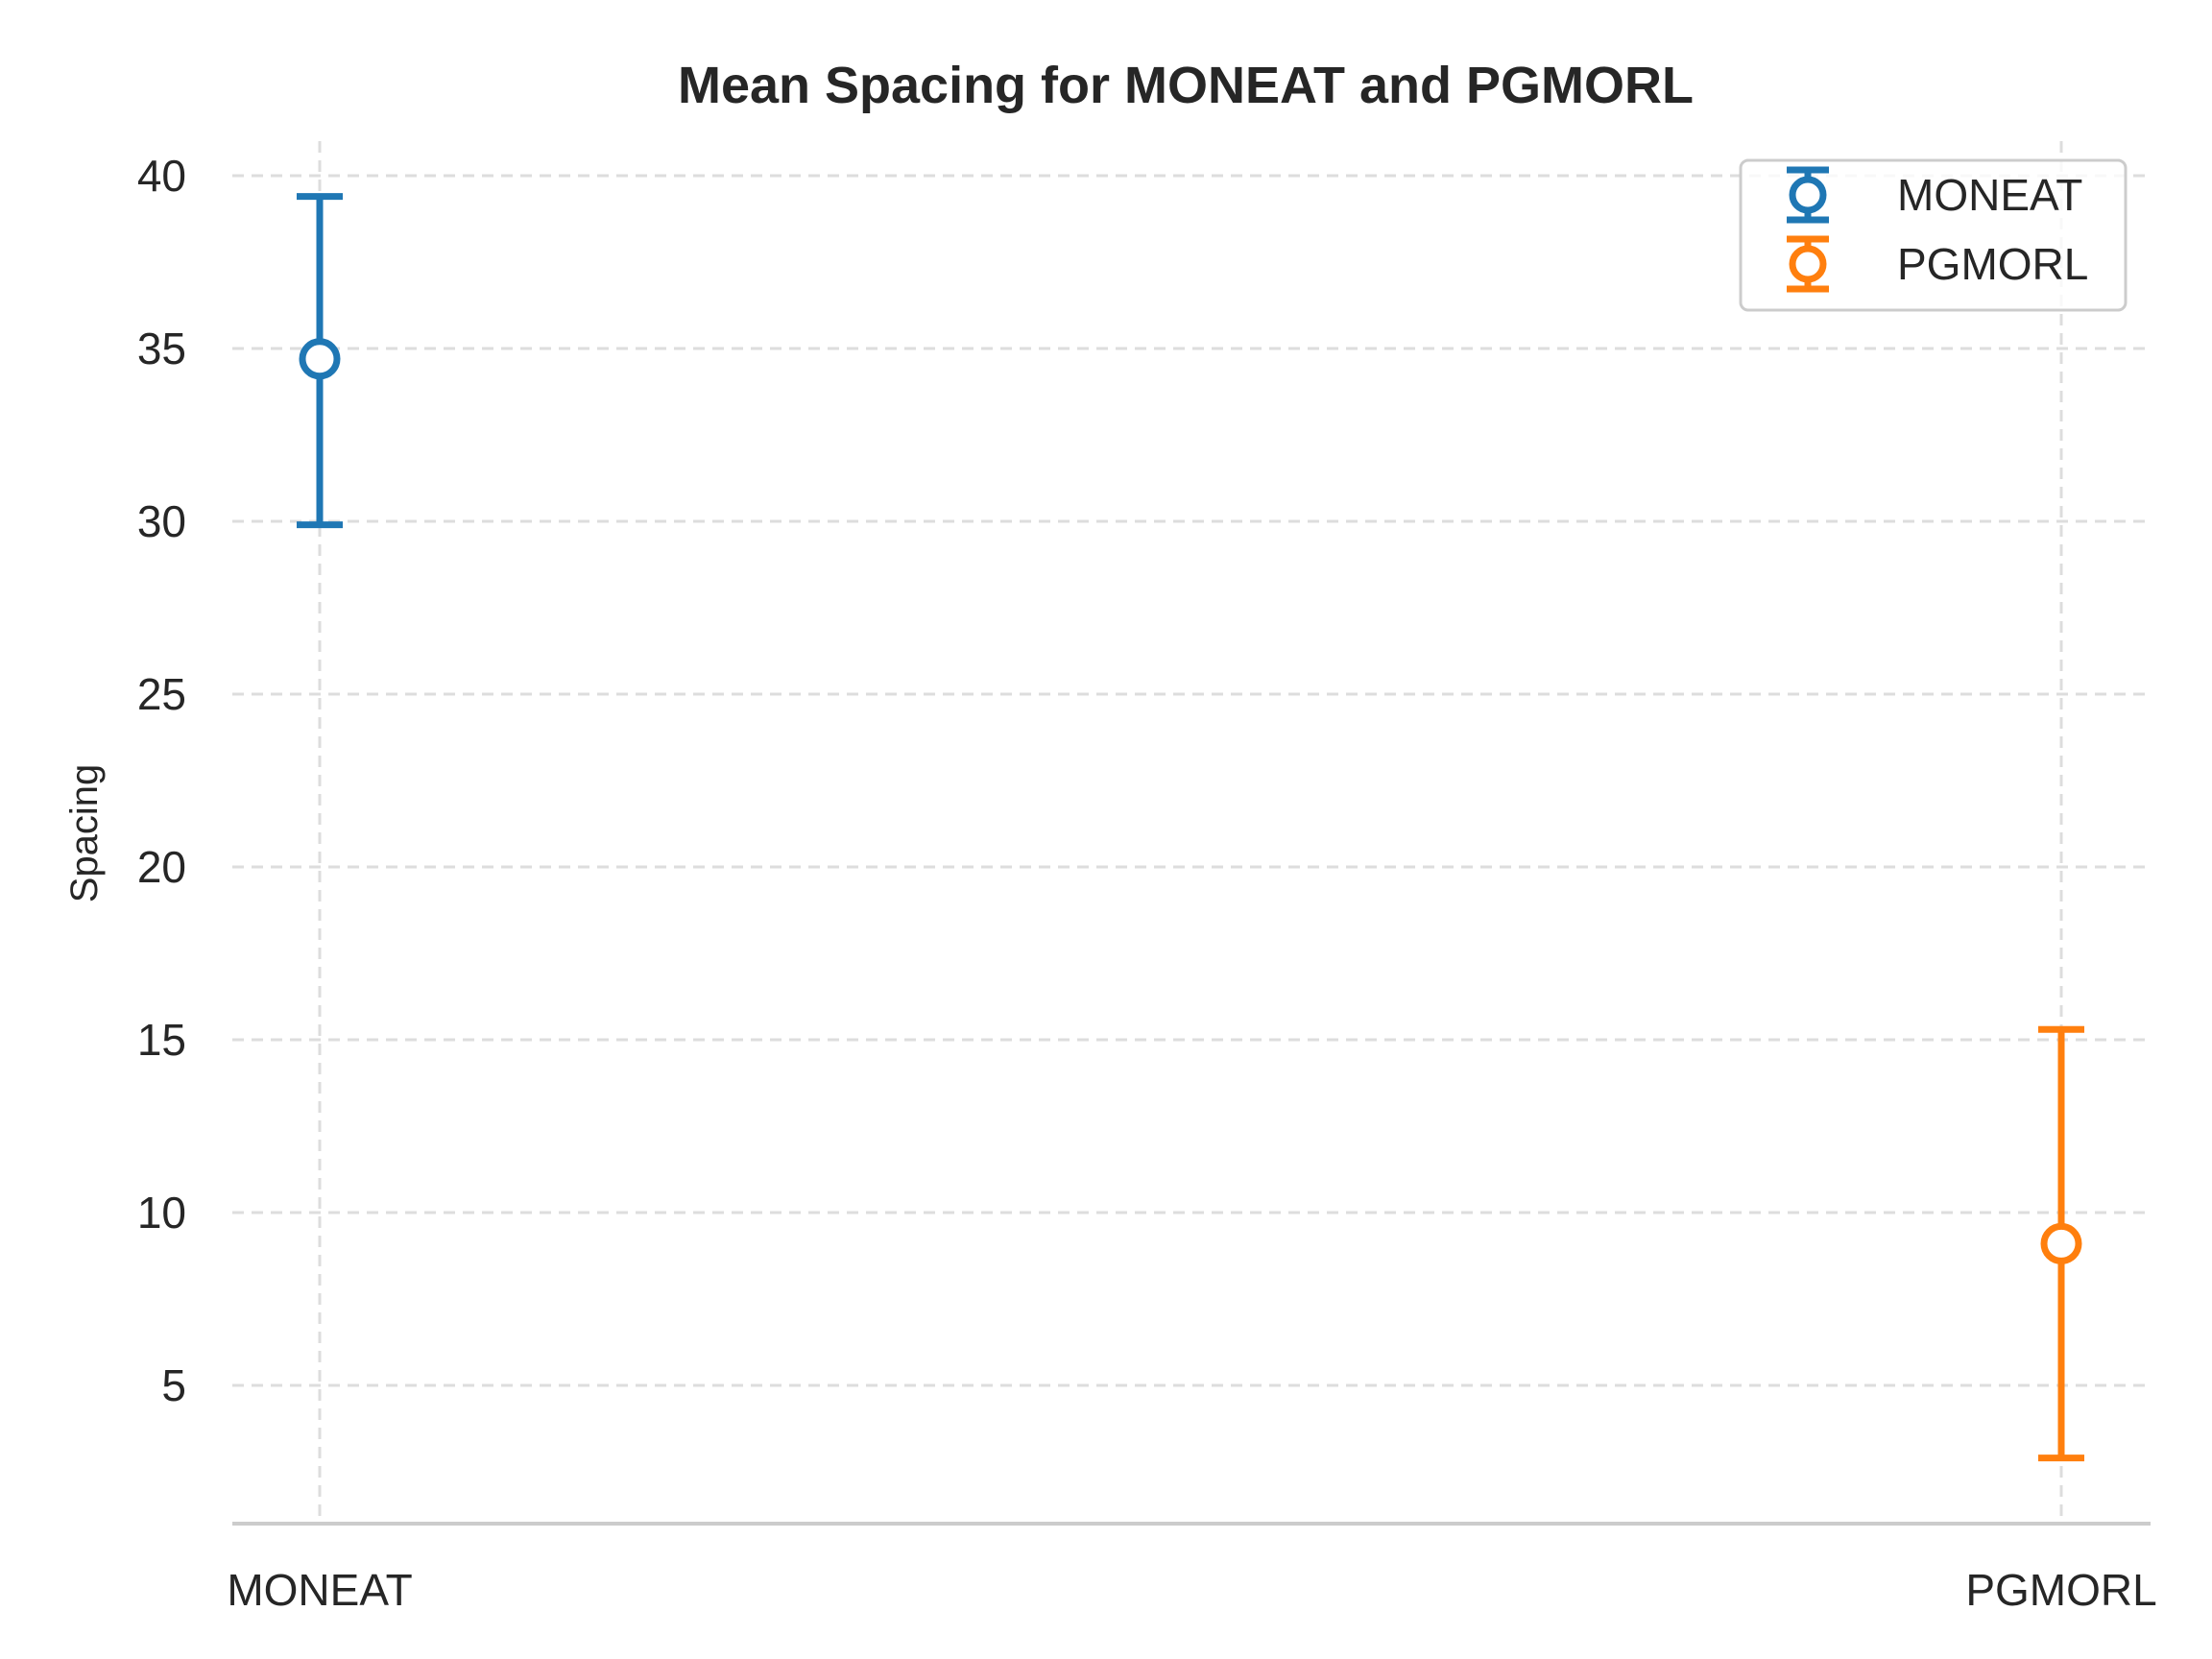  What do you see at coordinates (161, 176) in the screenshot?
I see `y-tick-label: 40` at bounding box center [161, 176].